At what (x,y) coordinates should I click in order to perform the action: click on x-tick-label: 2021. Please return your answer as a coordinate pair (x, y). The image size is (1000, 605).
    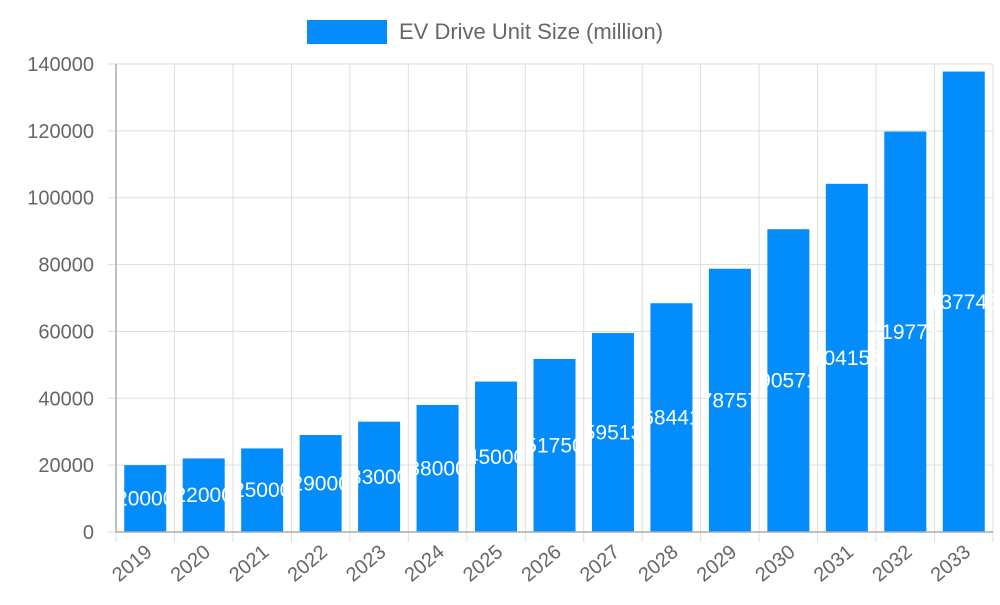
    Looking at the image, I should click on (249, 563).